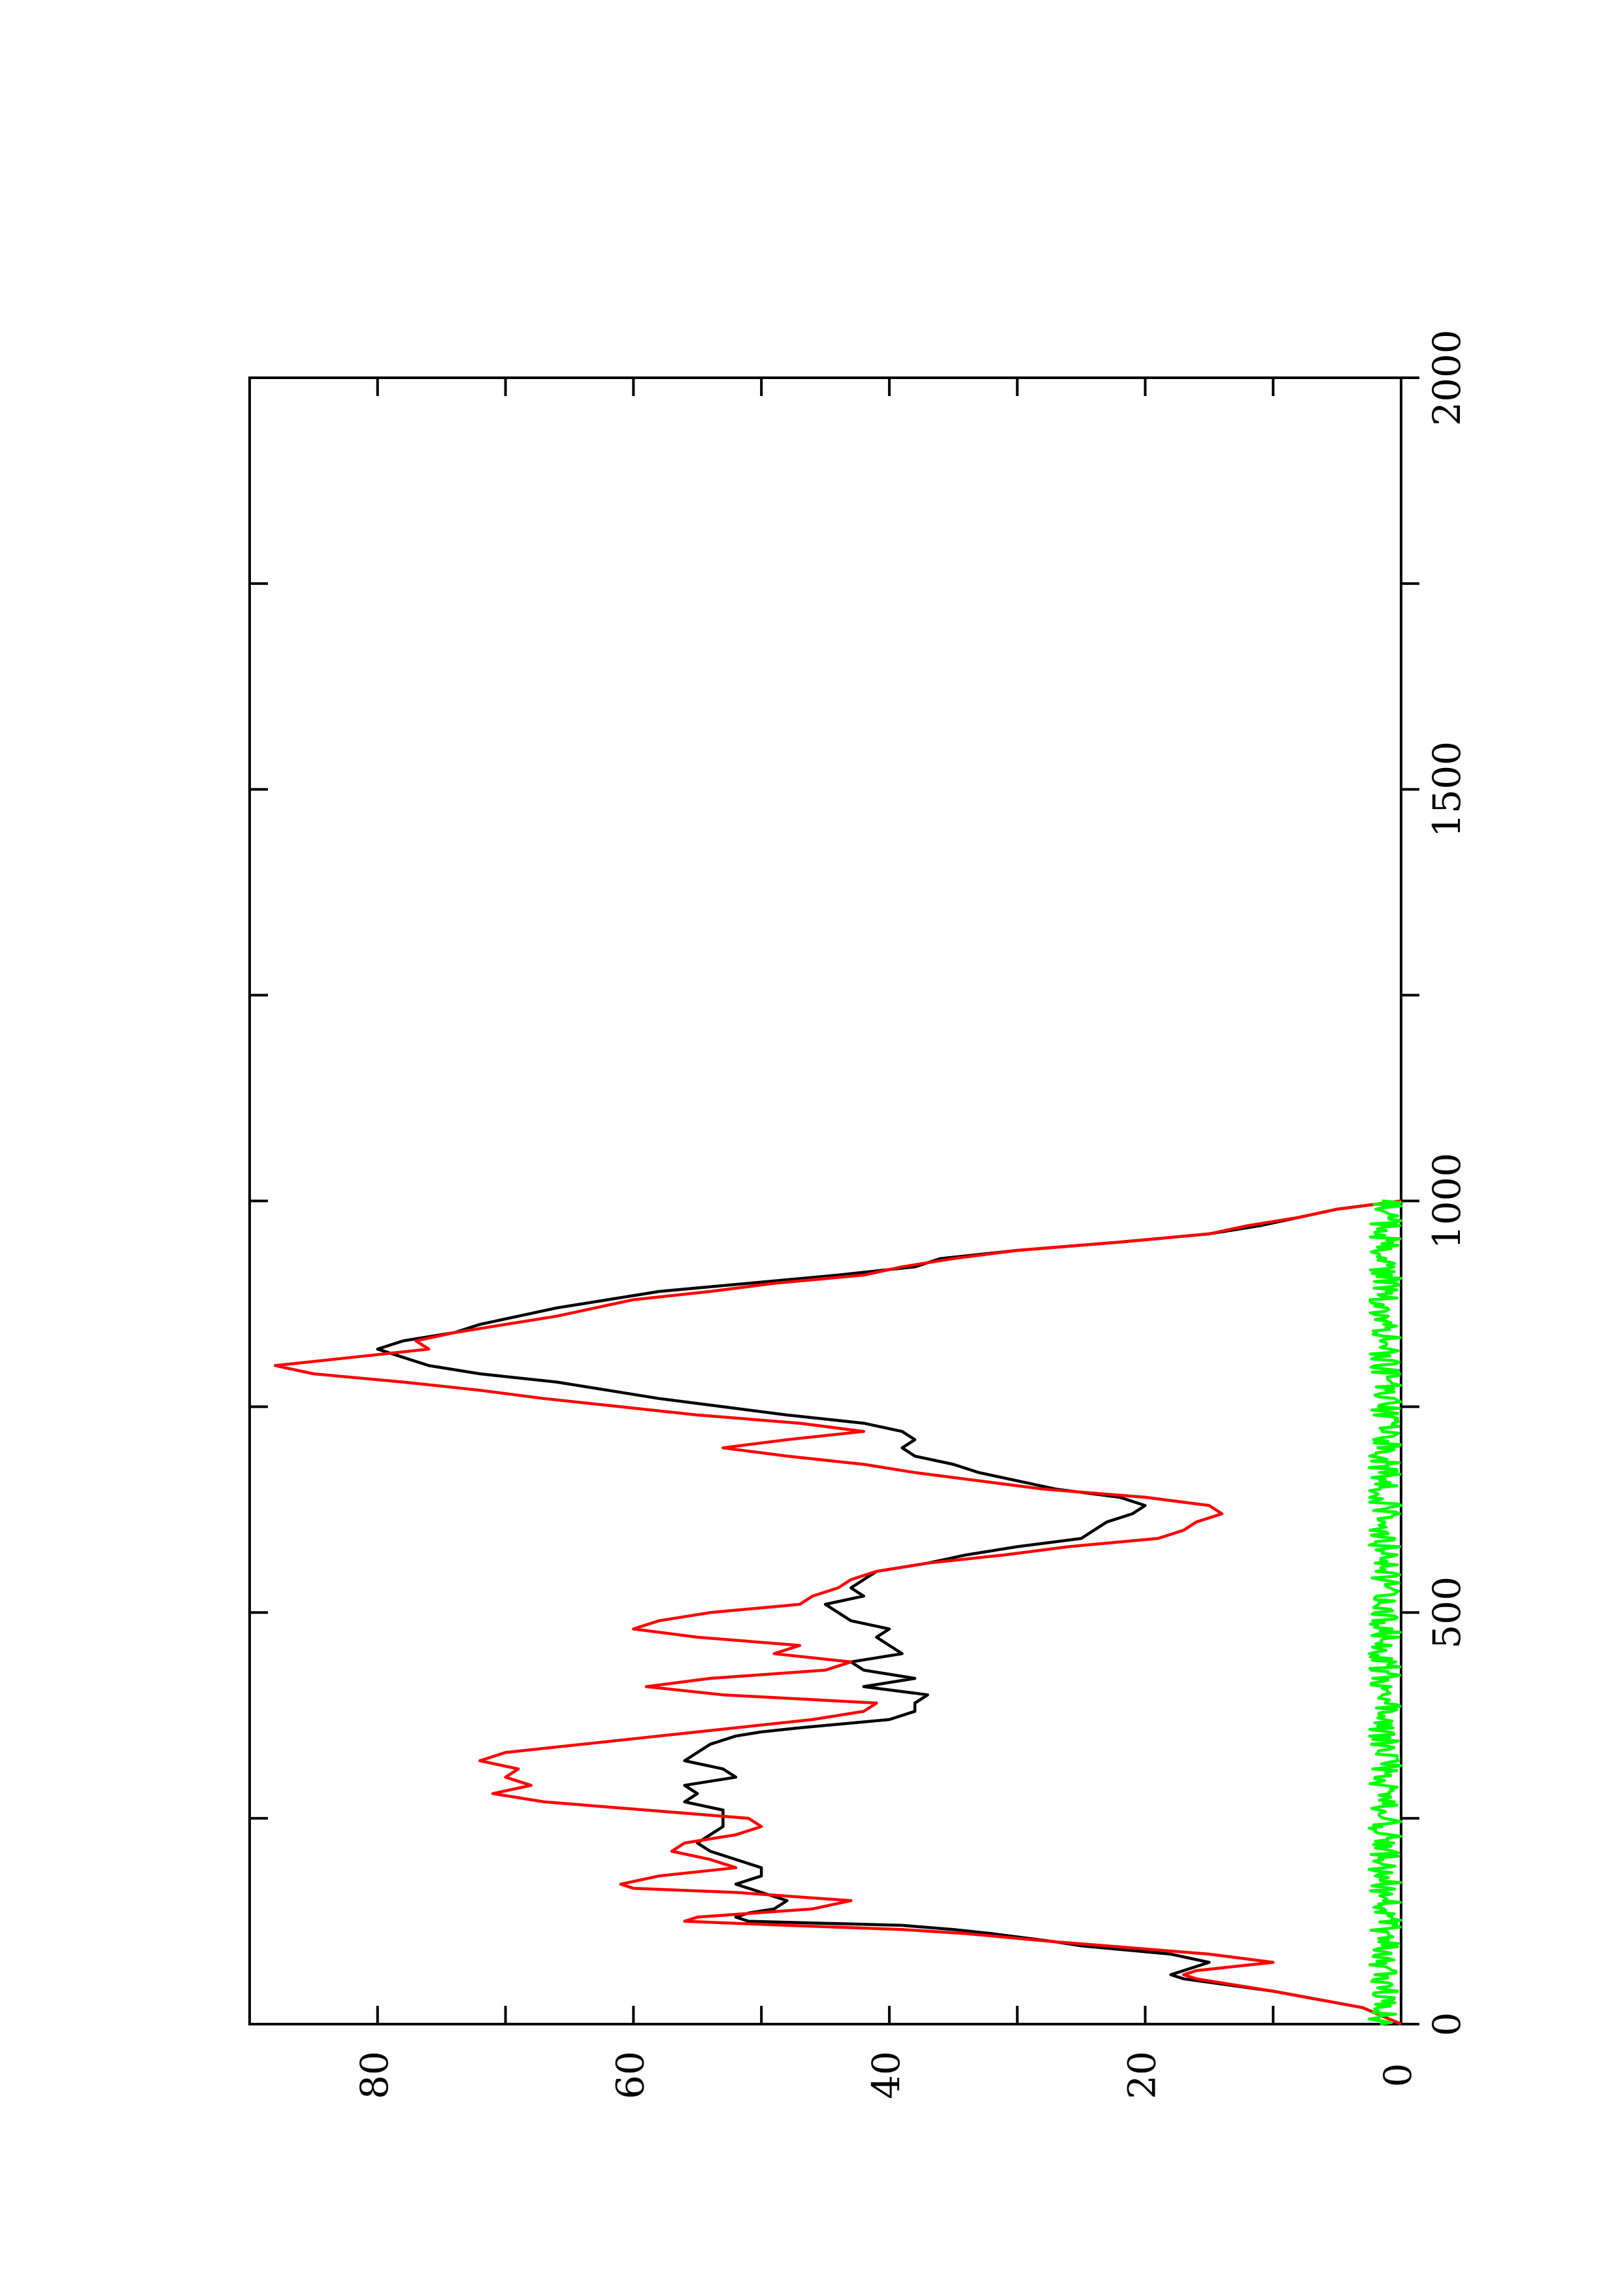 Image resolution: width=1620 pixels, height=2296 pixels. Describe the element at coordinates (630, 2075) in the screenshot. I see `y-tick-label: 60` at that location.